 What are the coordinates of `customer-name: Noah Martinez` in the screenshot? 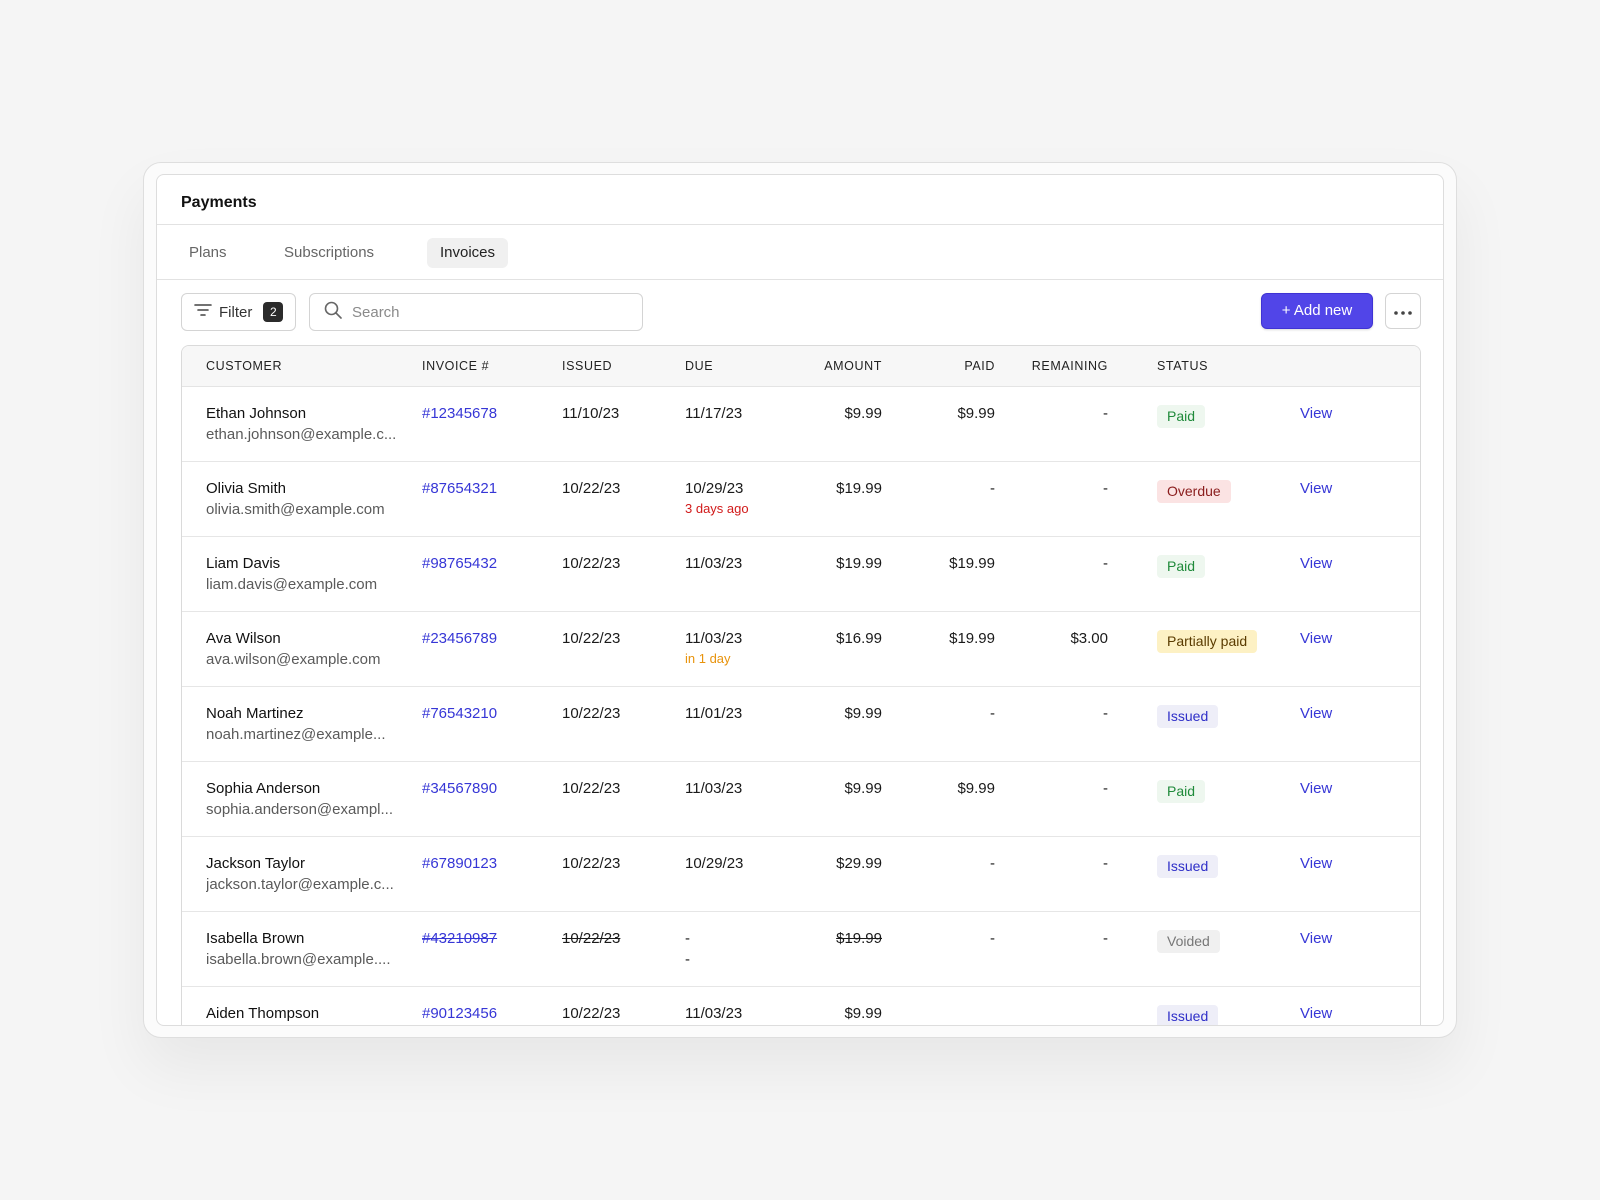 It's located at (255, 713).